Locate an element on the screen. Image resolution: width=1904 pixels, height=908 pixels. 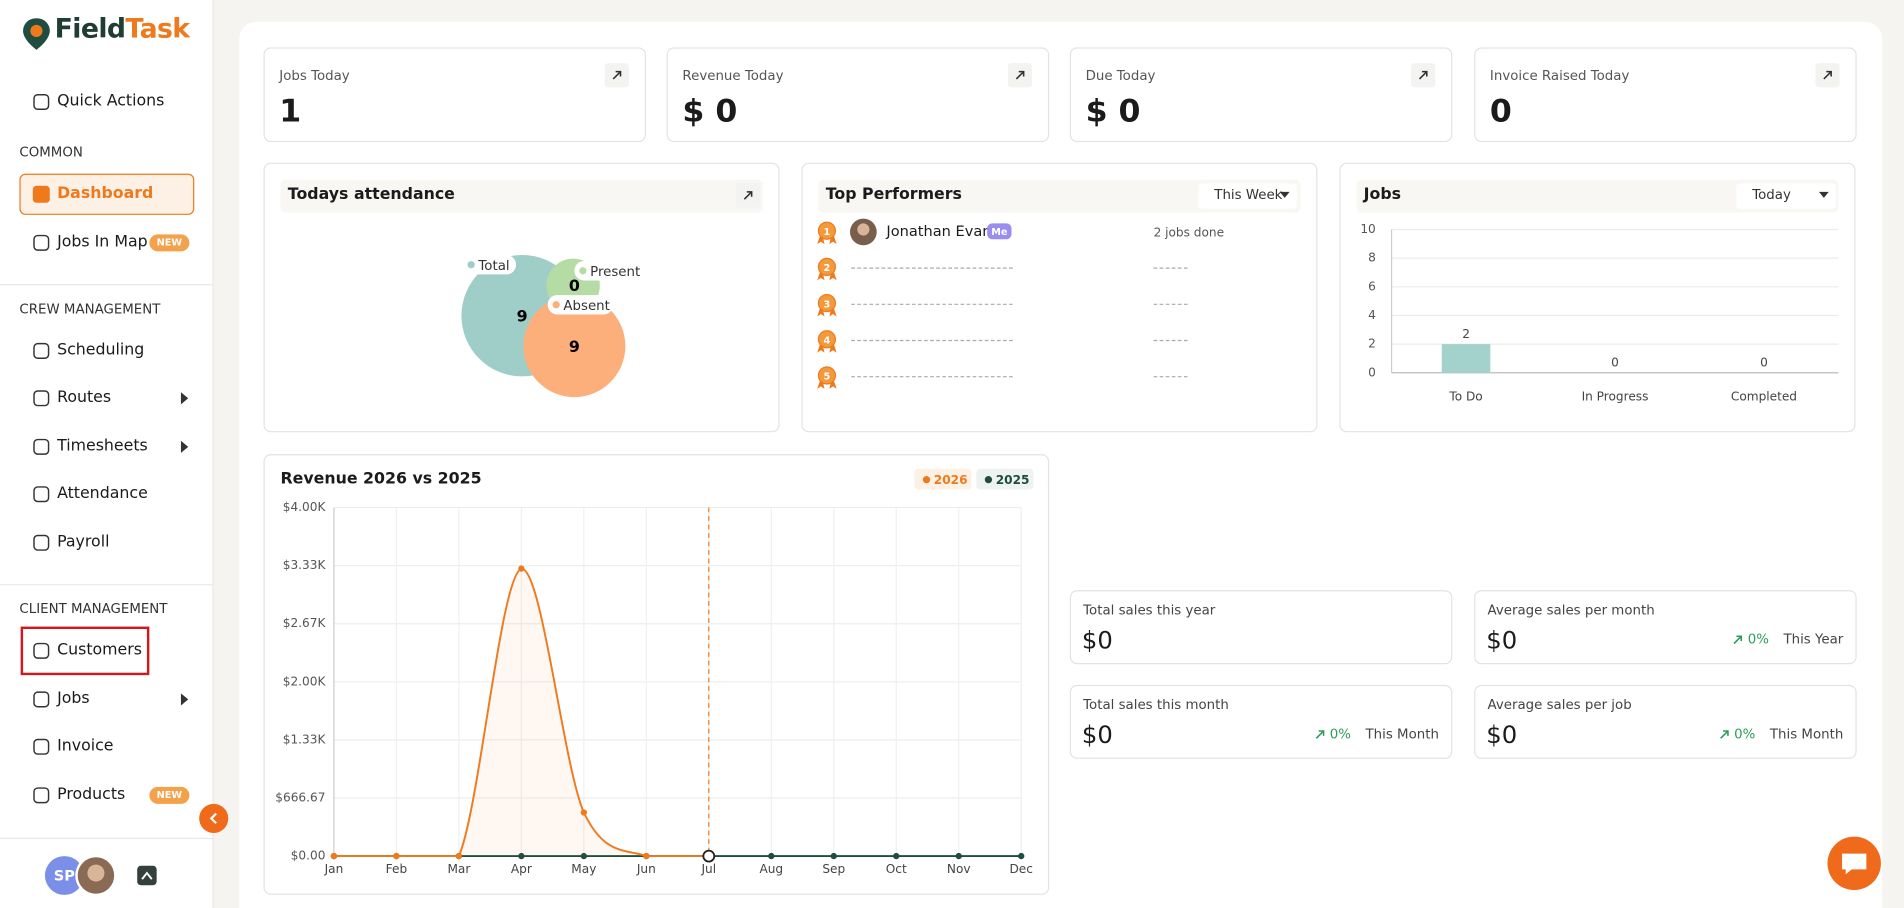
x-tick-label: May is located at coordinates (583, 869).